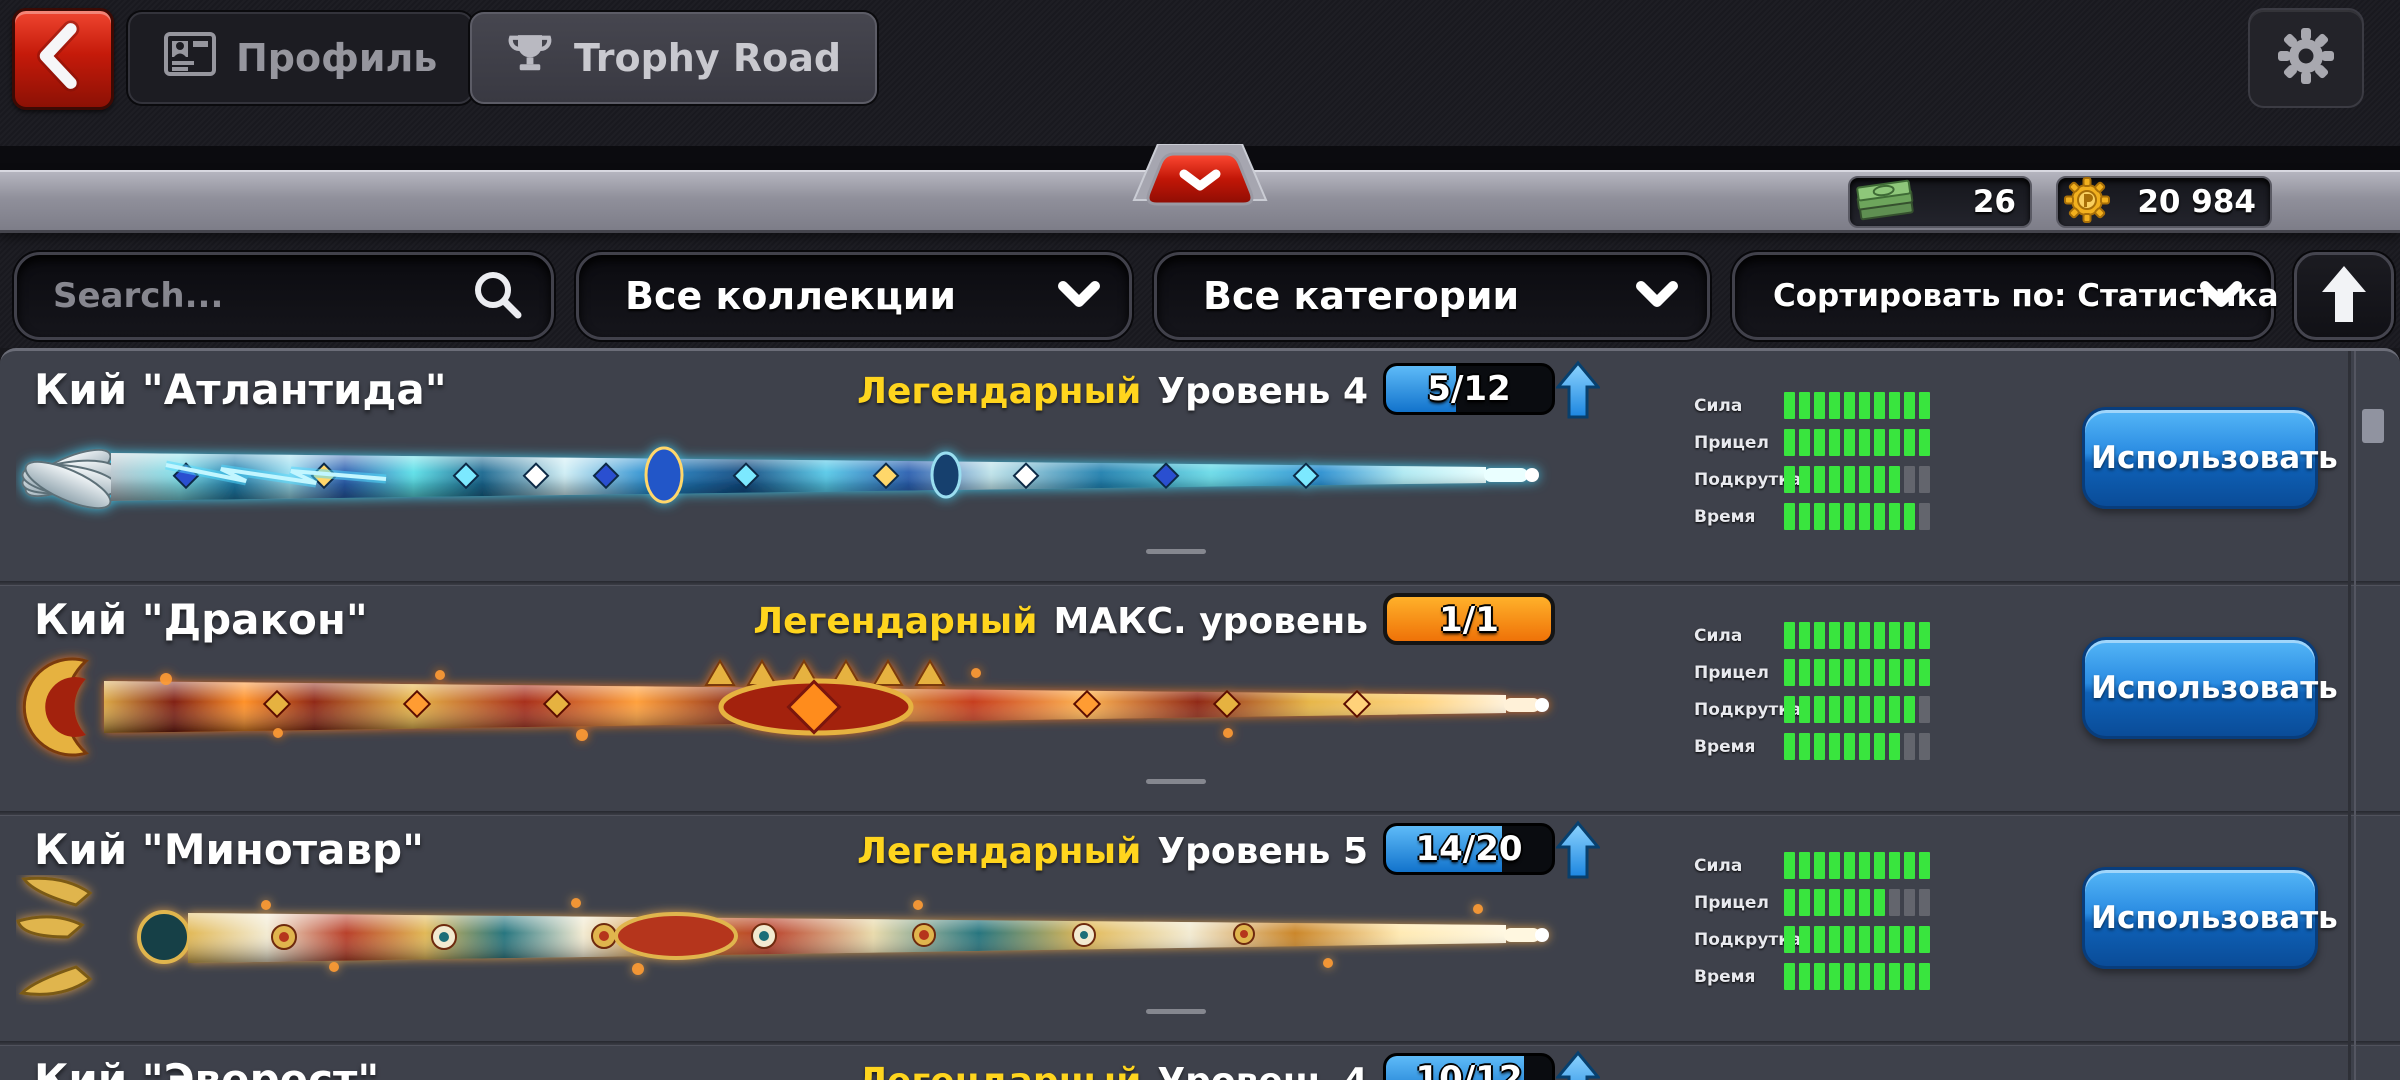 This screenshot has height=1080, width=2400. I want to click on settings-button, so click(2306, 58).